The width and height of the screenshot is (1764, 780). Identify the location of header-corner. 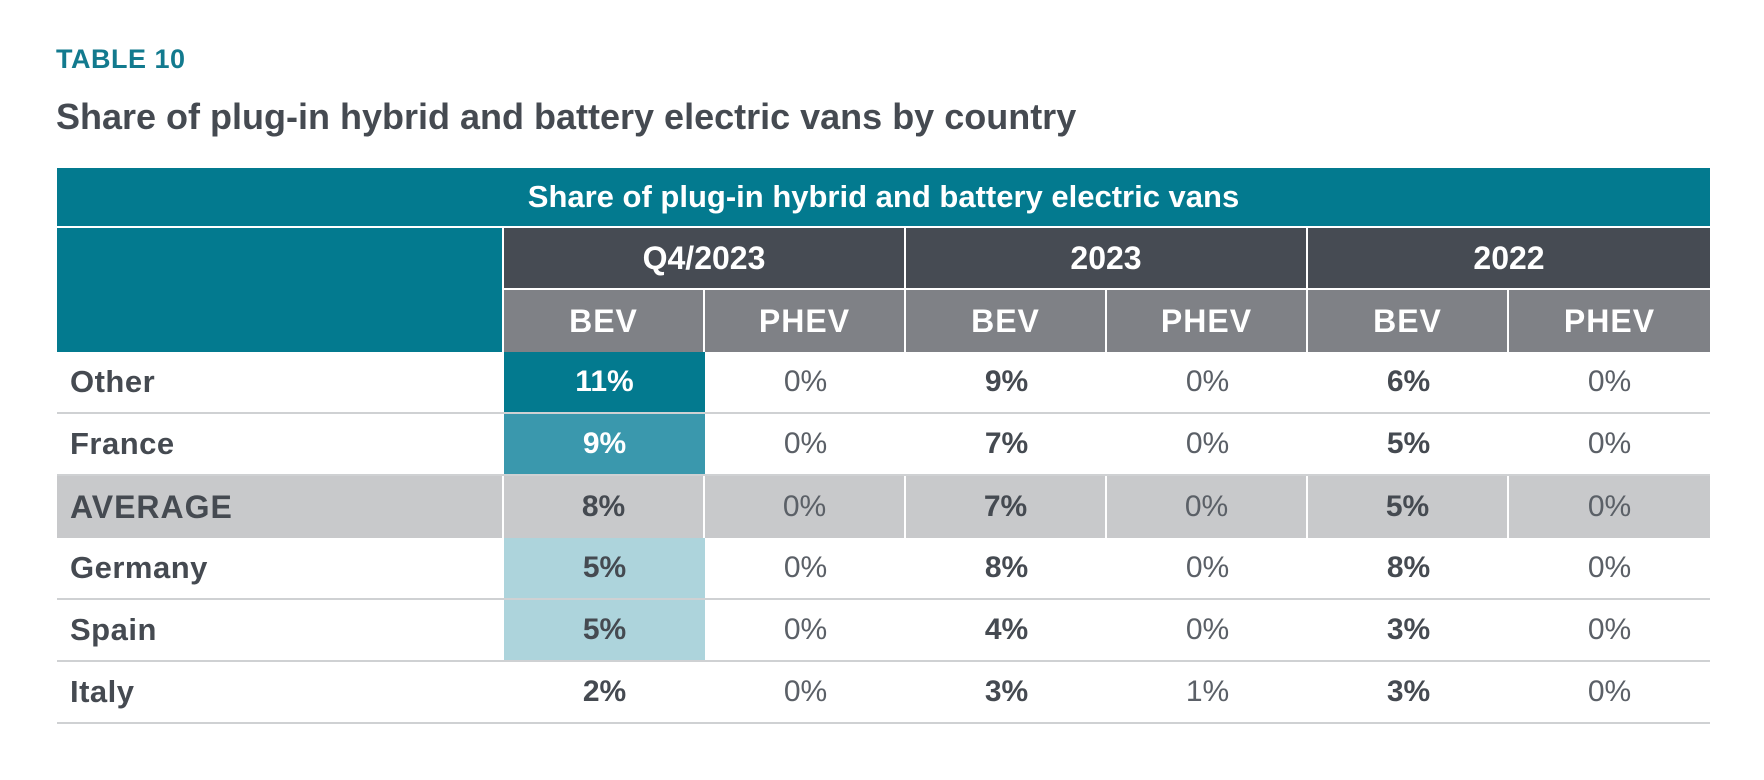
(280, 290).